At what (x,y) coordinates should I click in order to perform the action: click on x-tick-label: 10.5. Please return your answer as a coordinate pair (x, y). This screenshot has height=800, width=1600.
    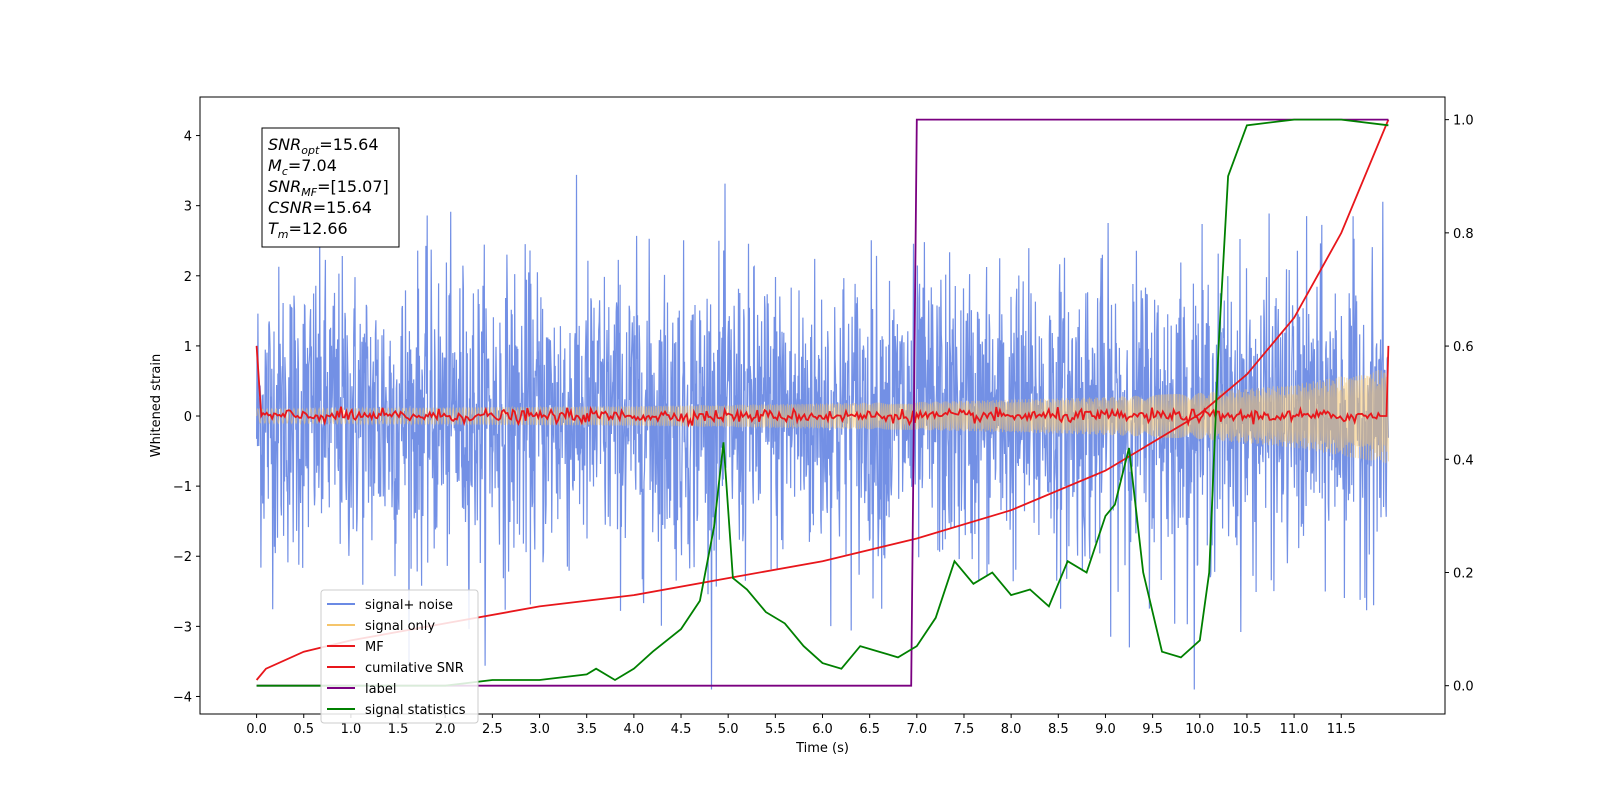
    Looking at the image, I should click on (1246, 729).